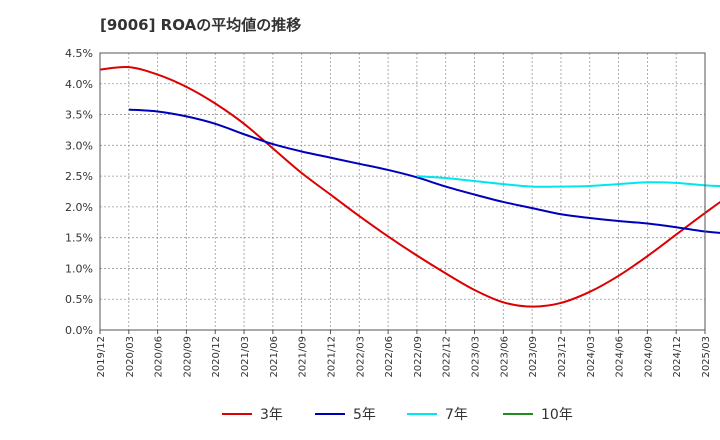 This screenshot has width=720, height=440. Describe the element at coordinates (557, 415) in the screenshot. I see `legend-label-4: 10年` at that location.